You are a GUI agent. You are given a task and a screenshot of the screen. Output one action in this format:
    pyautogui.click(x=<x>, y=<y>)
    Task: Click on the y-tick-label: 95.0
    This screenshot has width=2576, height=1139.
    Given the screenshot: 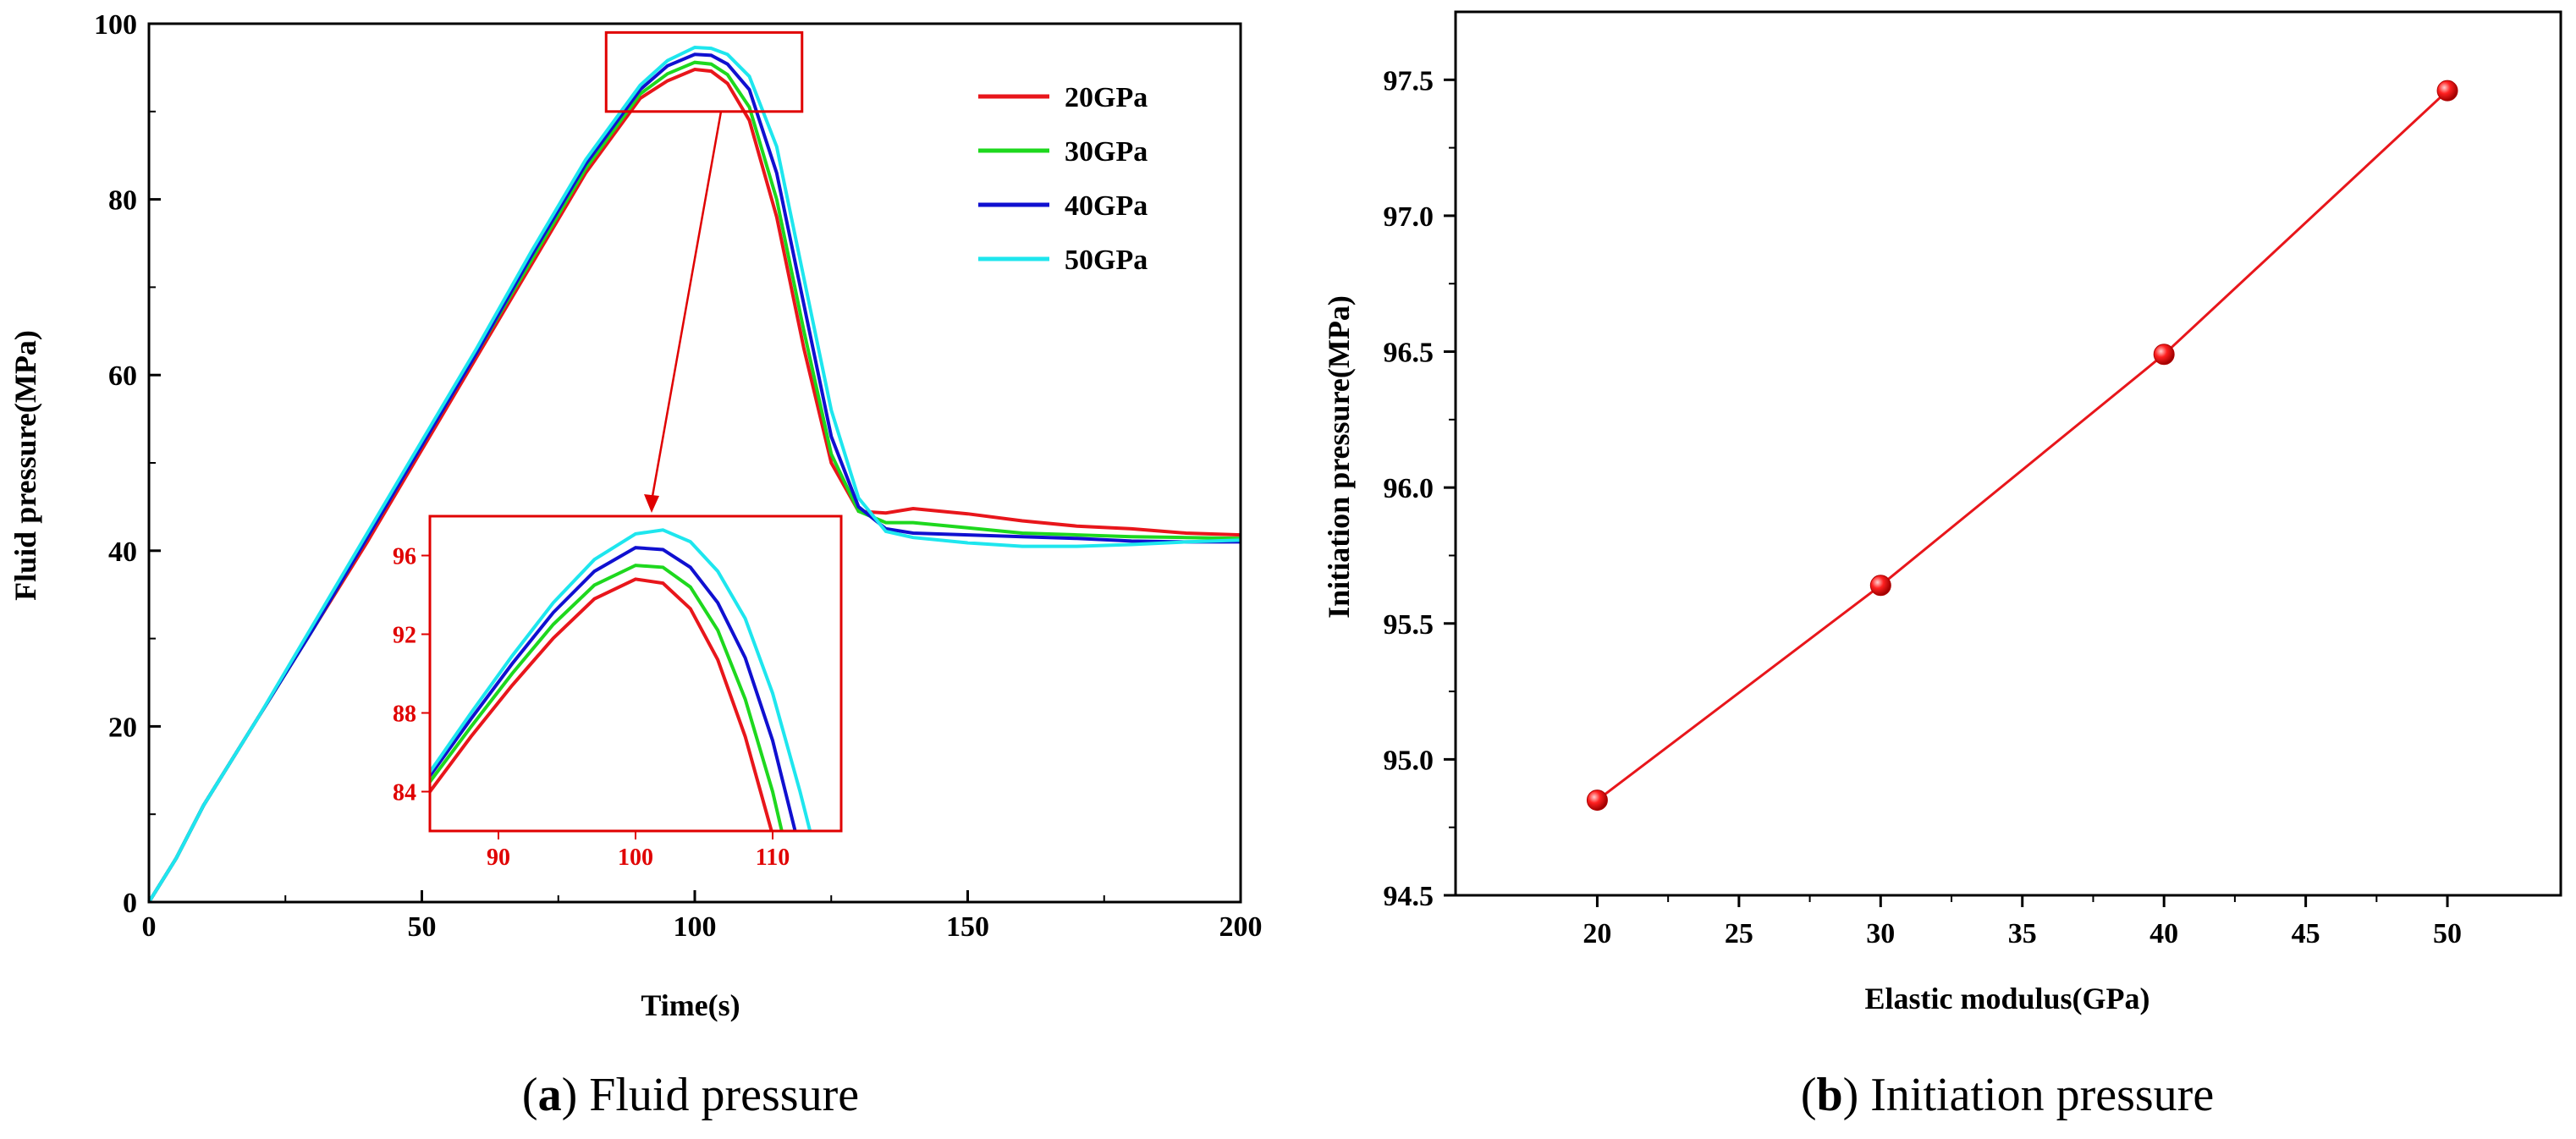 What is the action you would take?
    pyautogui.click(x=1409, y=760)
    